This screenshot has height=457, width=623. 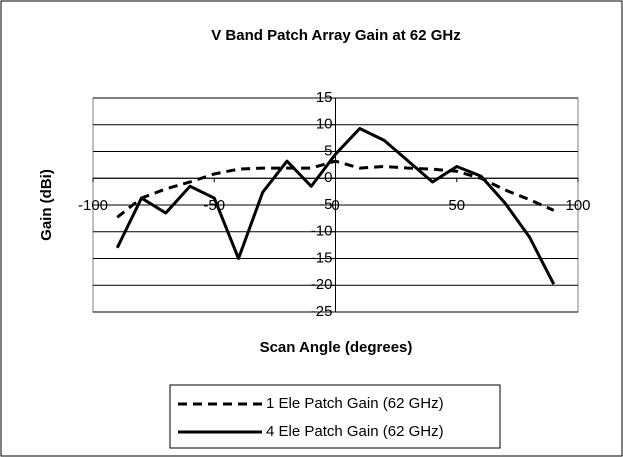 What do you see at coordinates (322, 231) in the screenshot?
I see `y-tick-label: -10` at bounding box center [322, 231].